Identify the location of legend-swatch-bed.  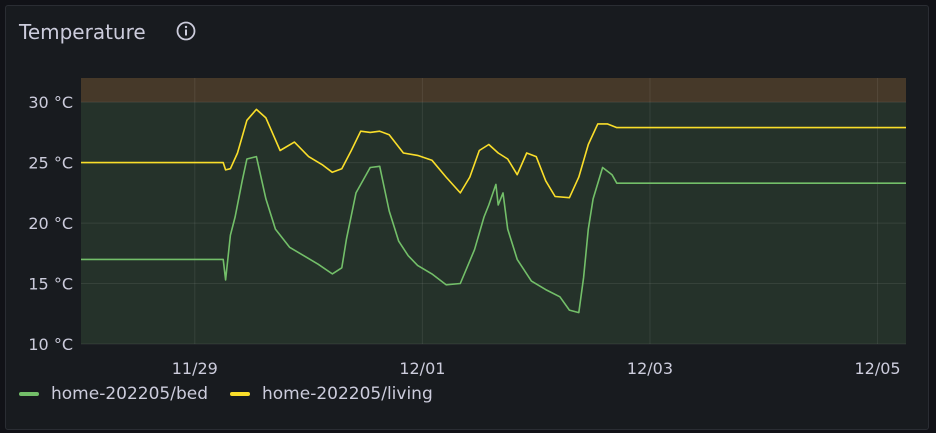
(29, 394).